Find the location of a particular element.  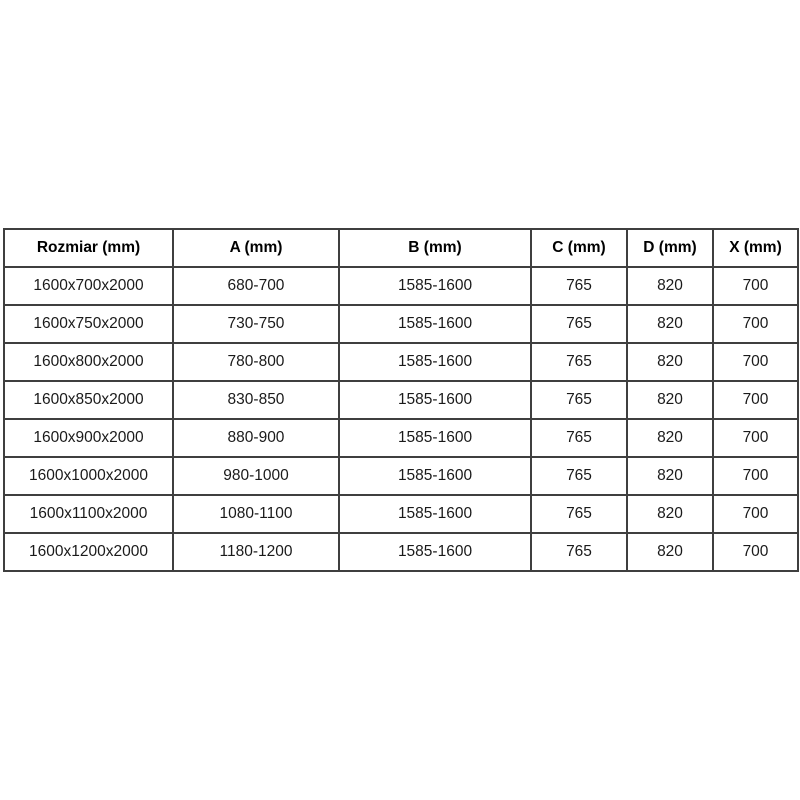

column-header-d: D (mm) is located at coordinates (670, 248).